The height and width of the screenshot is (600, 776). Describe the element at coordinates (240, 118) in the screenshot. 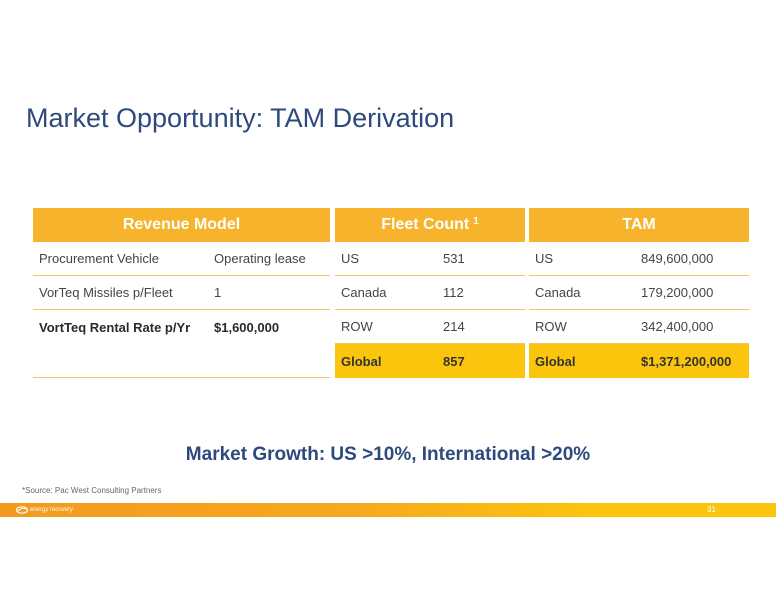

I see `slide-title: Market Opportunity: TAM Derivation` at that location.